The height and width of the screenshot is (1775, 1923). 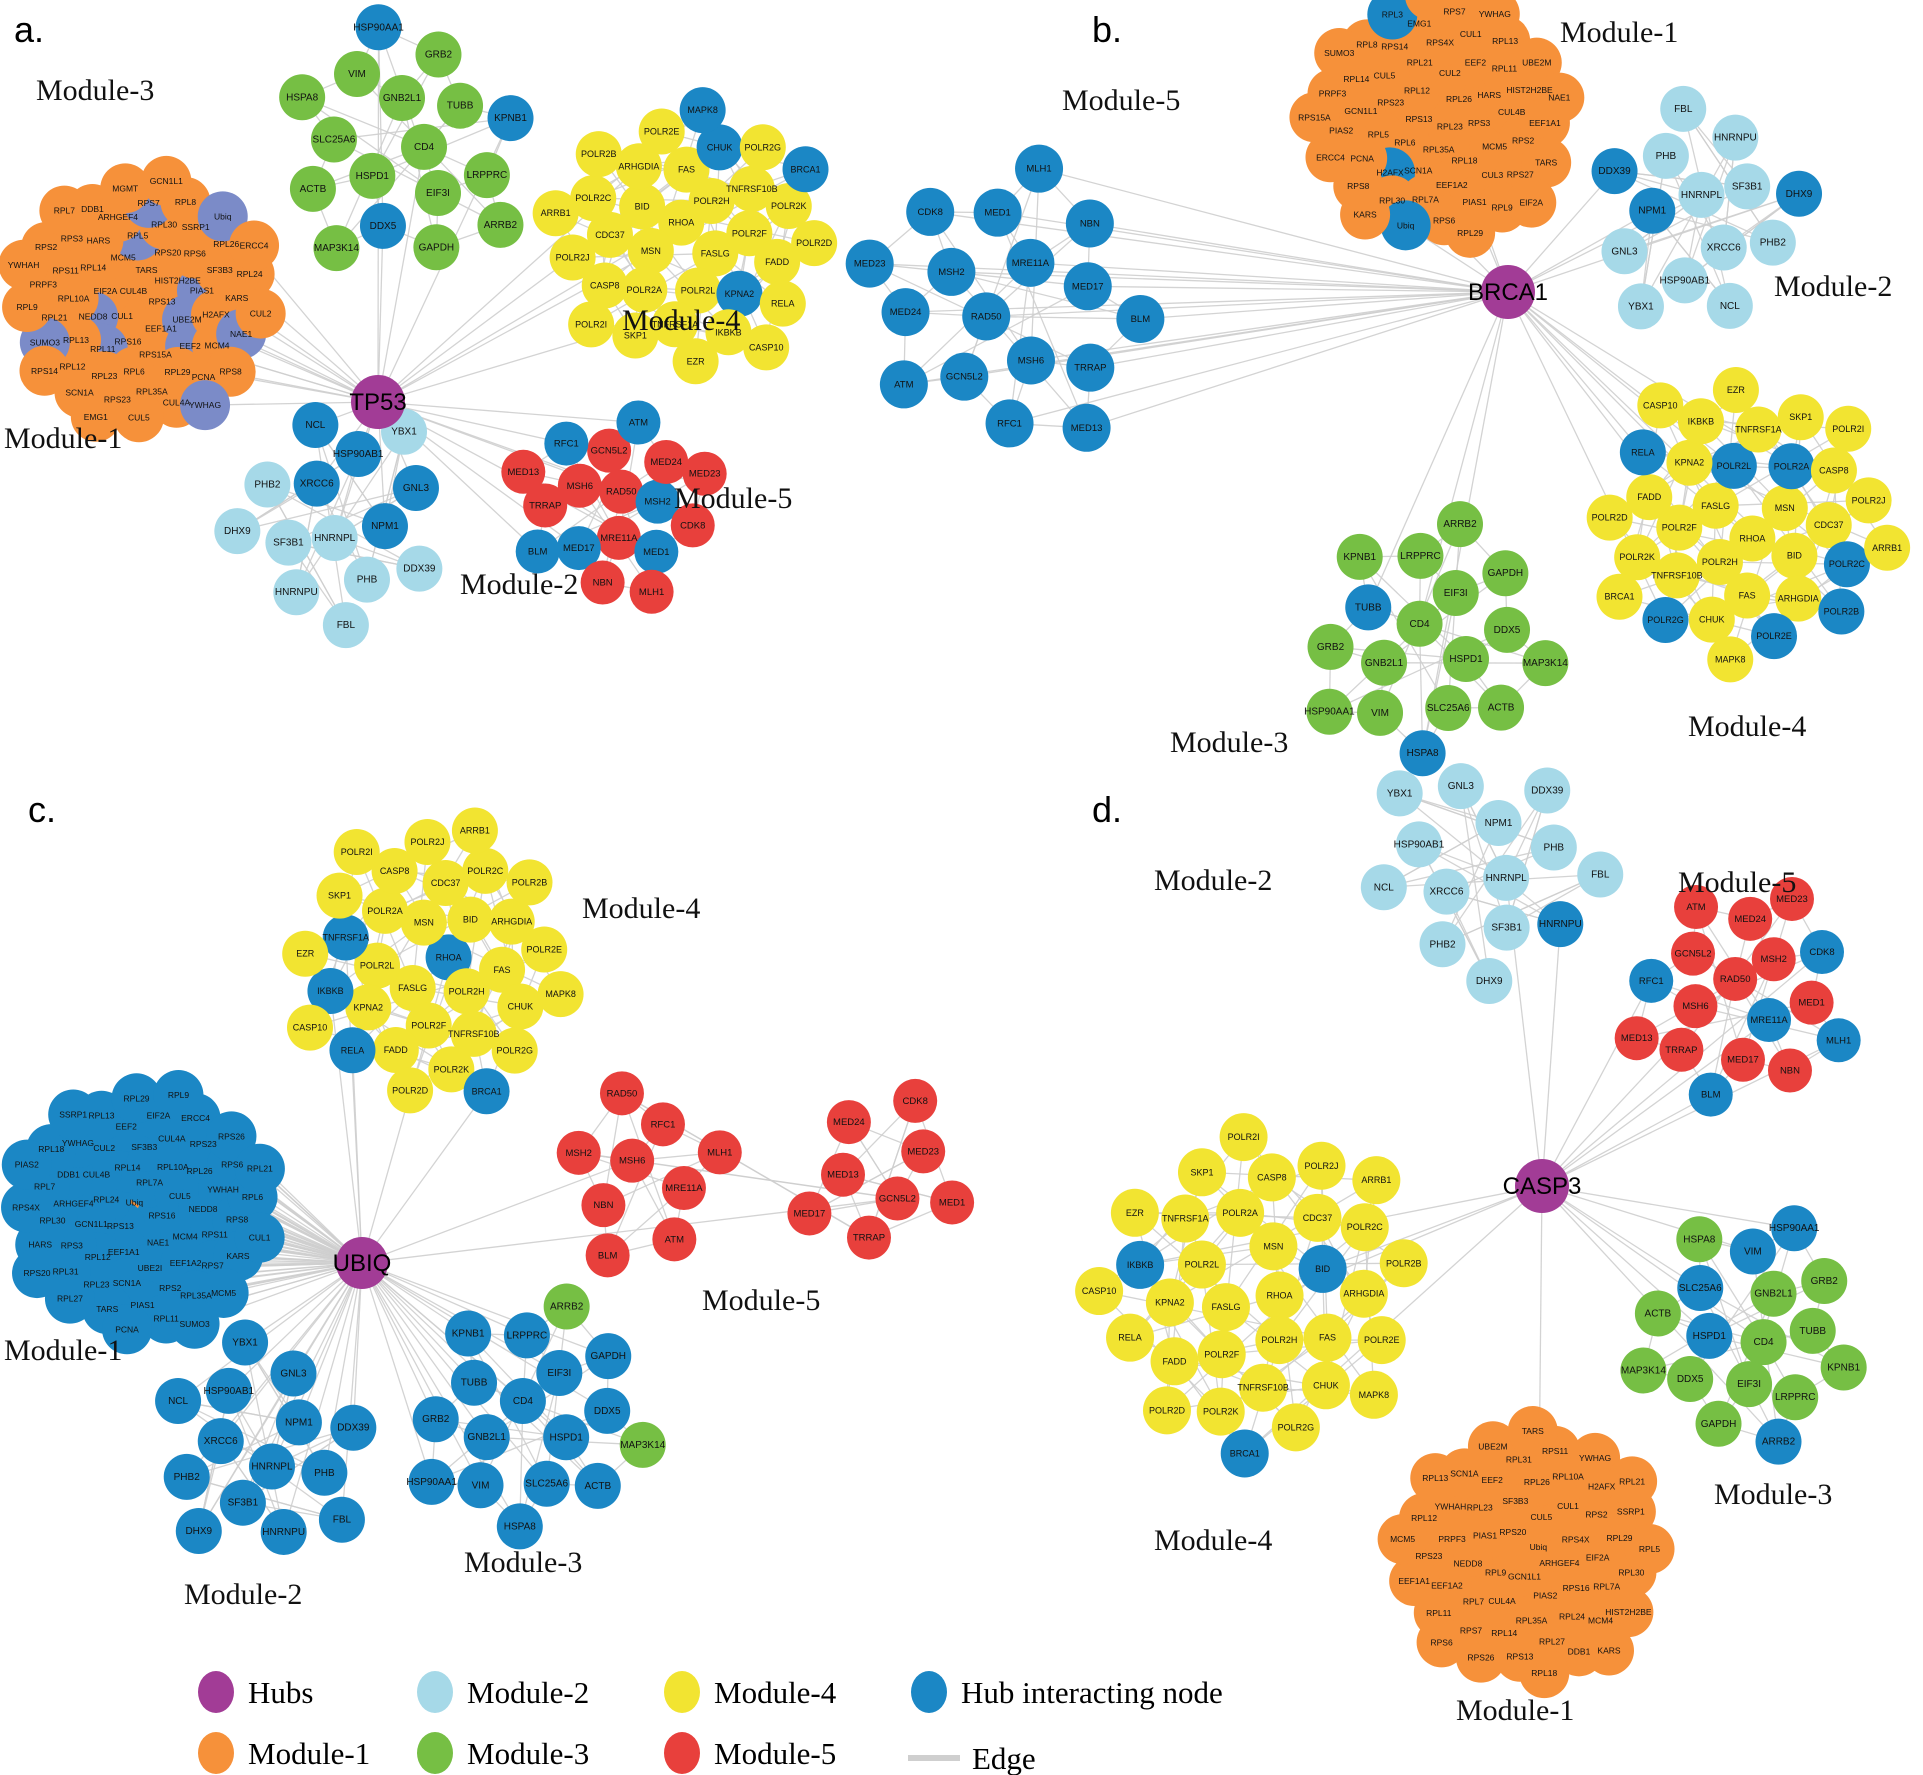 I want to click on node-POLR2K, so click(x=788, y=206).